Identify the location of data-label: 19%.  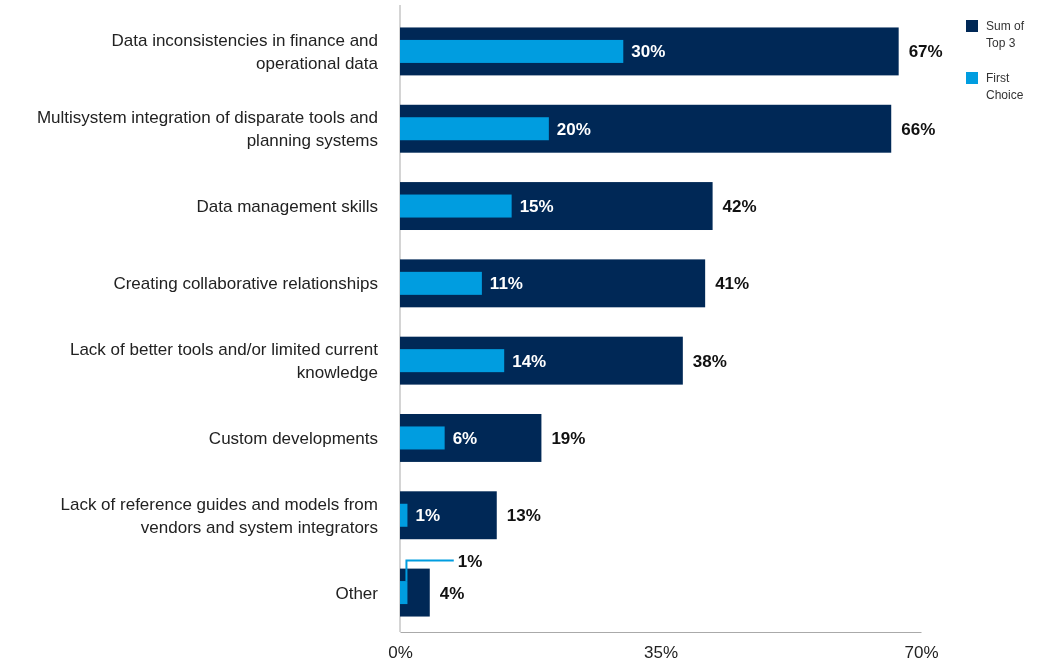
(568, 438).